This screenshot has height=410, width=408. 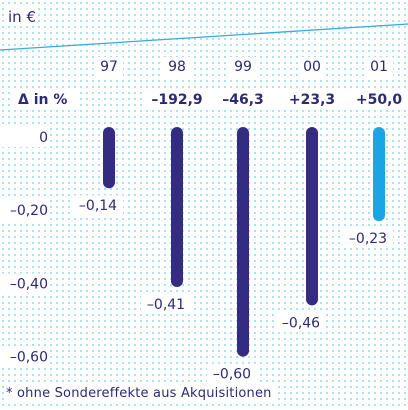 I want to click on value-label: –0,14, so click(x=98, y=206).